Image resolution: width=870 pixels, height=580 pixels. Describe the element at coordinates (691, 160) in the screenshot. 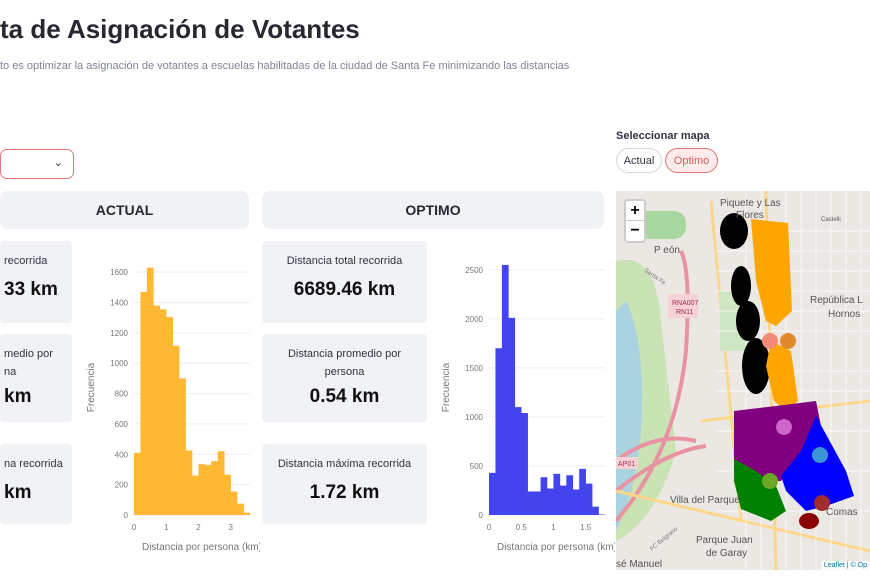

I see `map-option-optimo: Optimo` at that location.